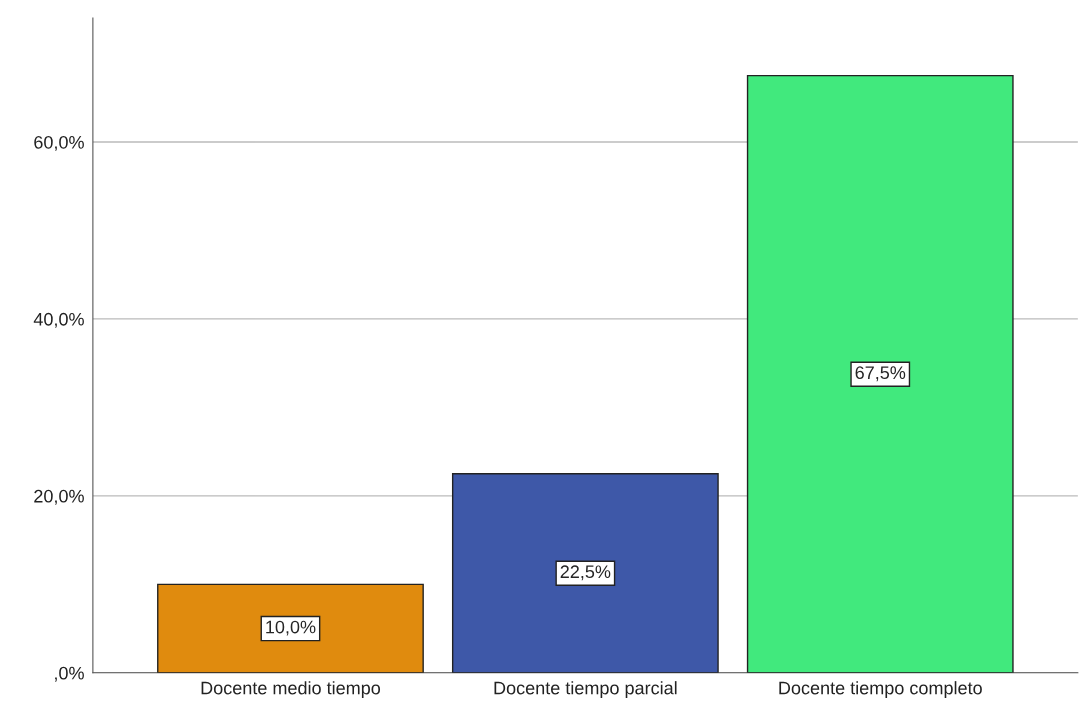 This screenshot has height=725, width=1080. Describe the element at coordinates (69, 674) in the screenshot. I see `y-tick-label: ,0%` at that location.